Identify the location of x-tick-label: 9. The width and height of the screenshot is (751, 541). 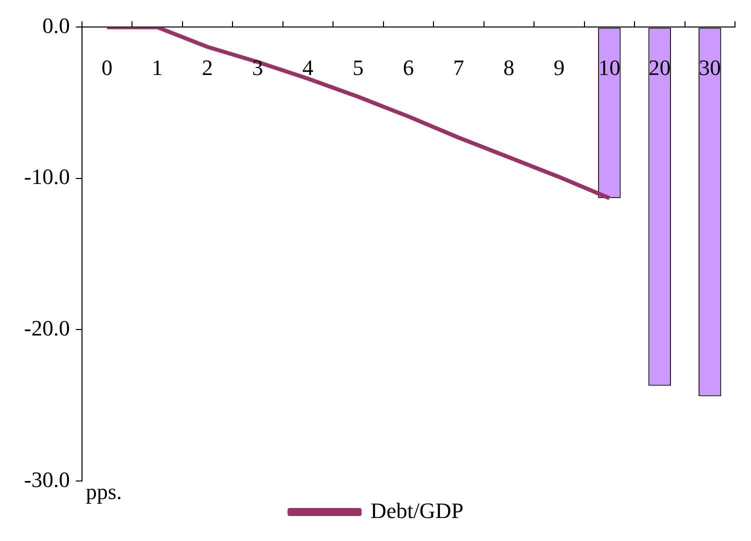
(559, 67).